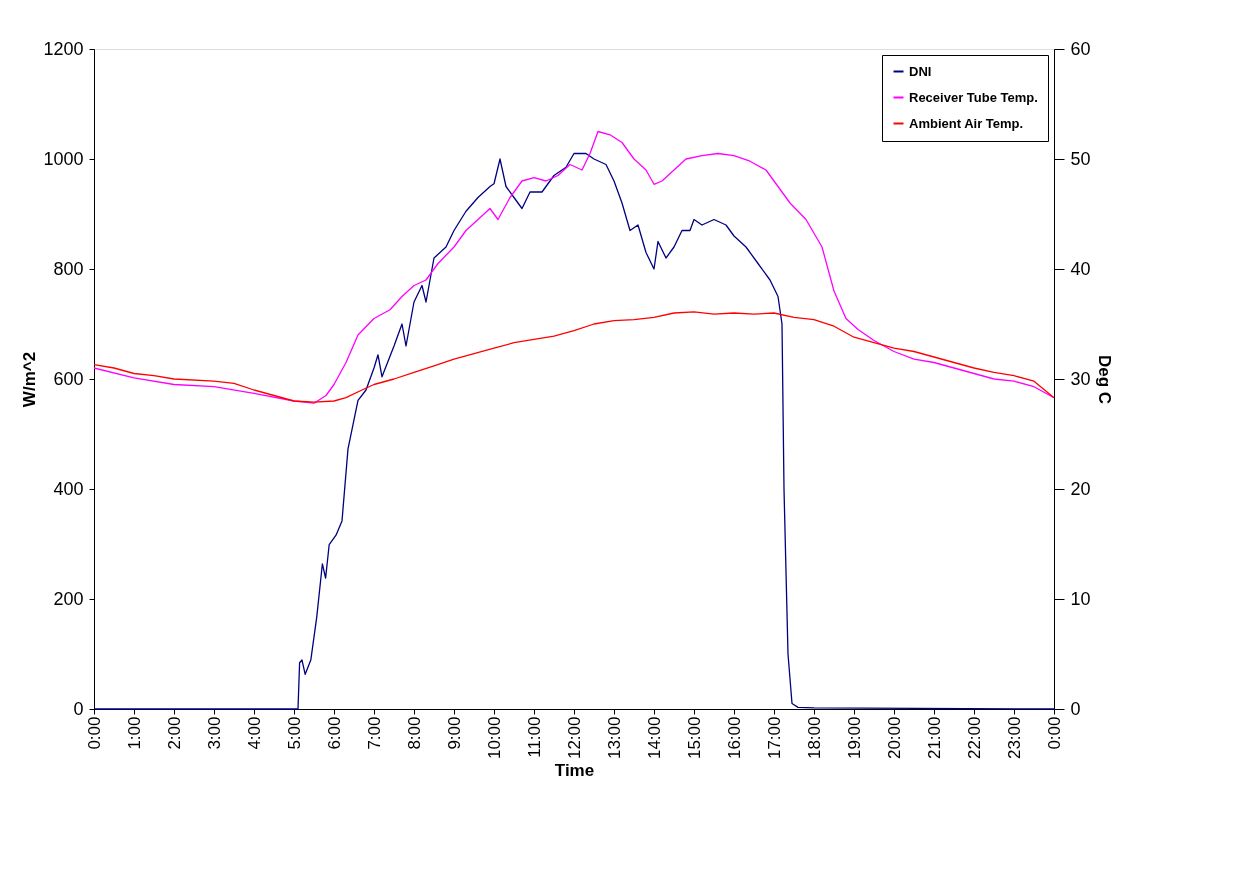 The width and height of the screenshot is (1238, 886). I want to click on y-axis-title: W/m^2, so click(30, 379).